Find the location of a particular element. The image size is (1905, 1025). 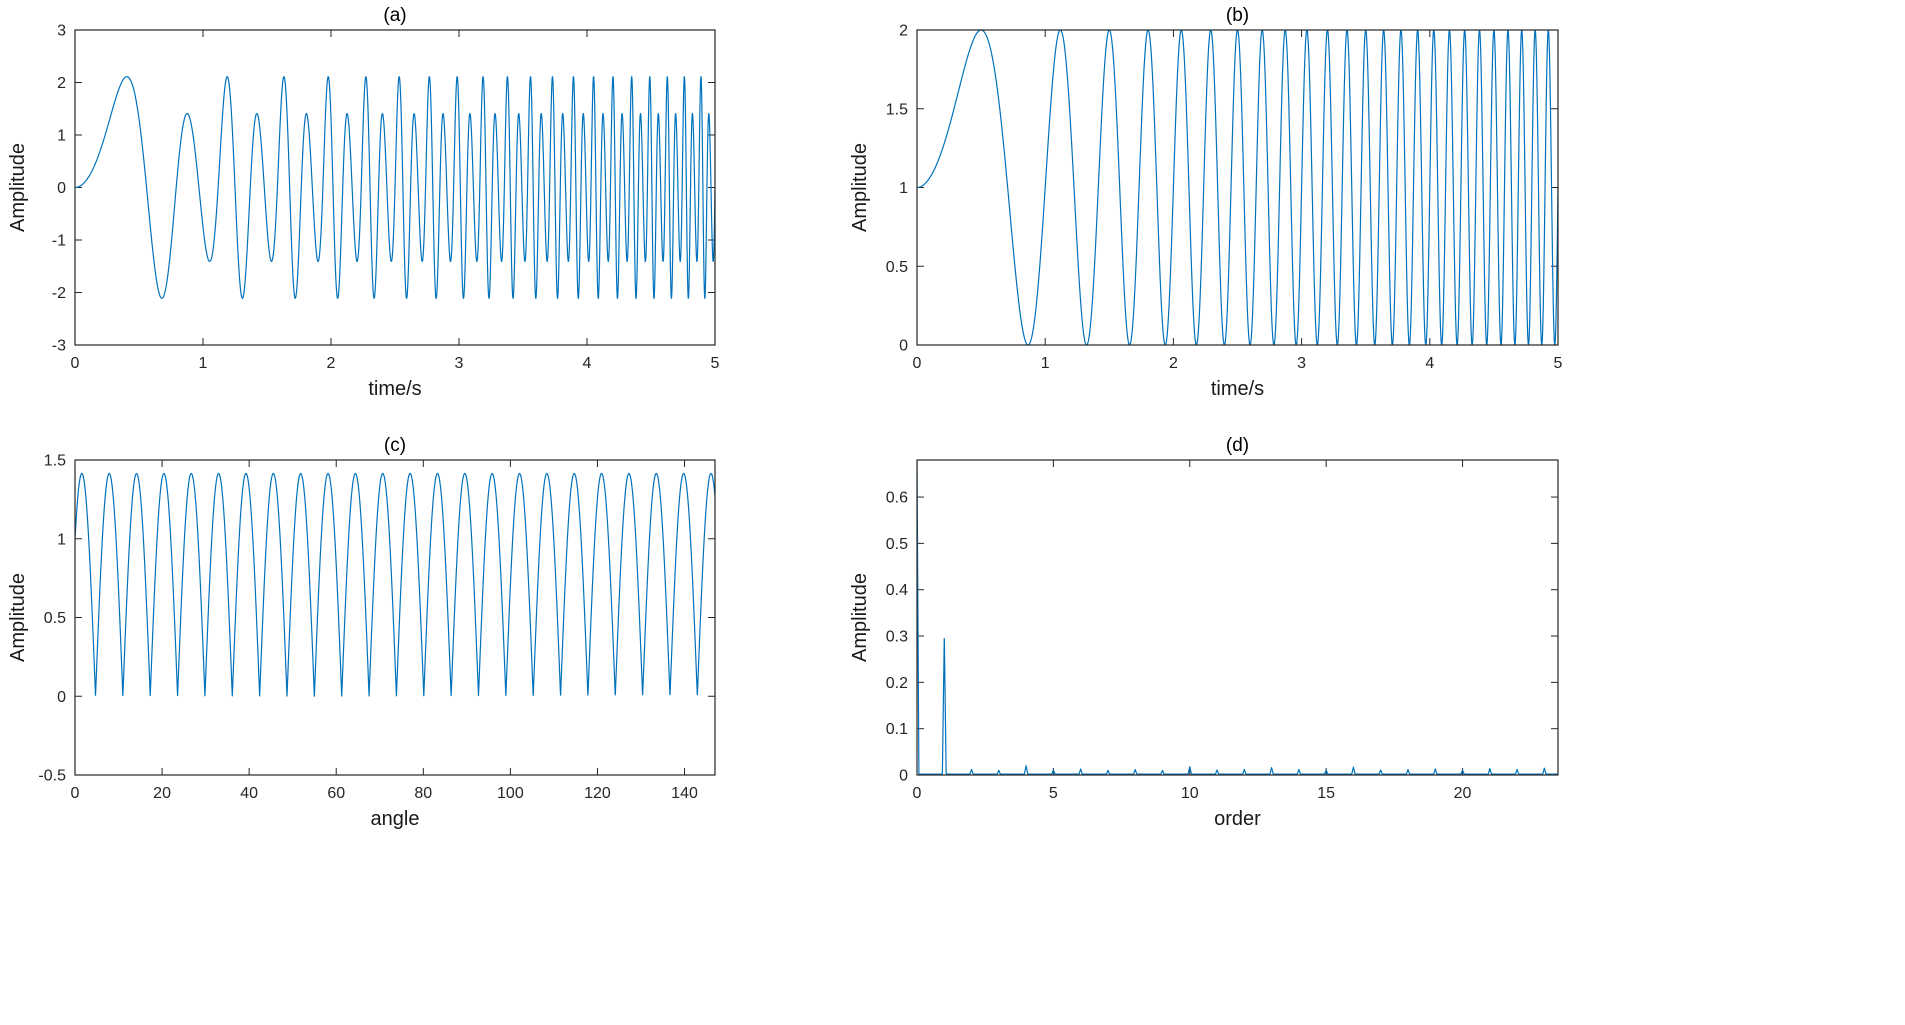

y-axis-label-c: Amplitude is located at coordinates (18, 617).